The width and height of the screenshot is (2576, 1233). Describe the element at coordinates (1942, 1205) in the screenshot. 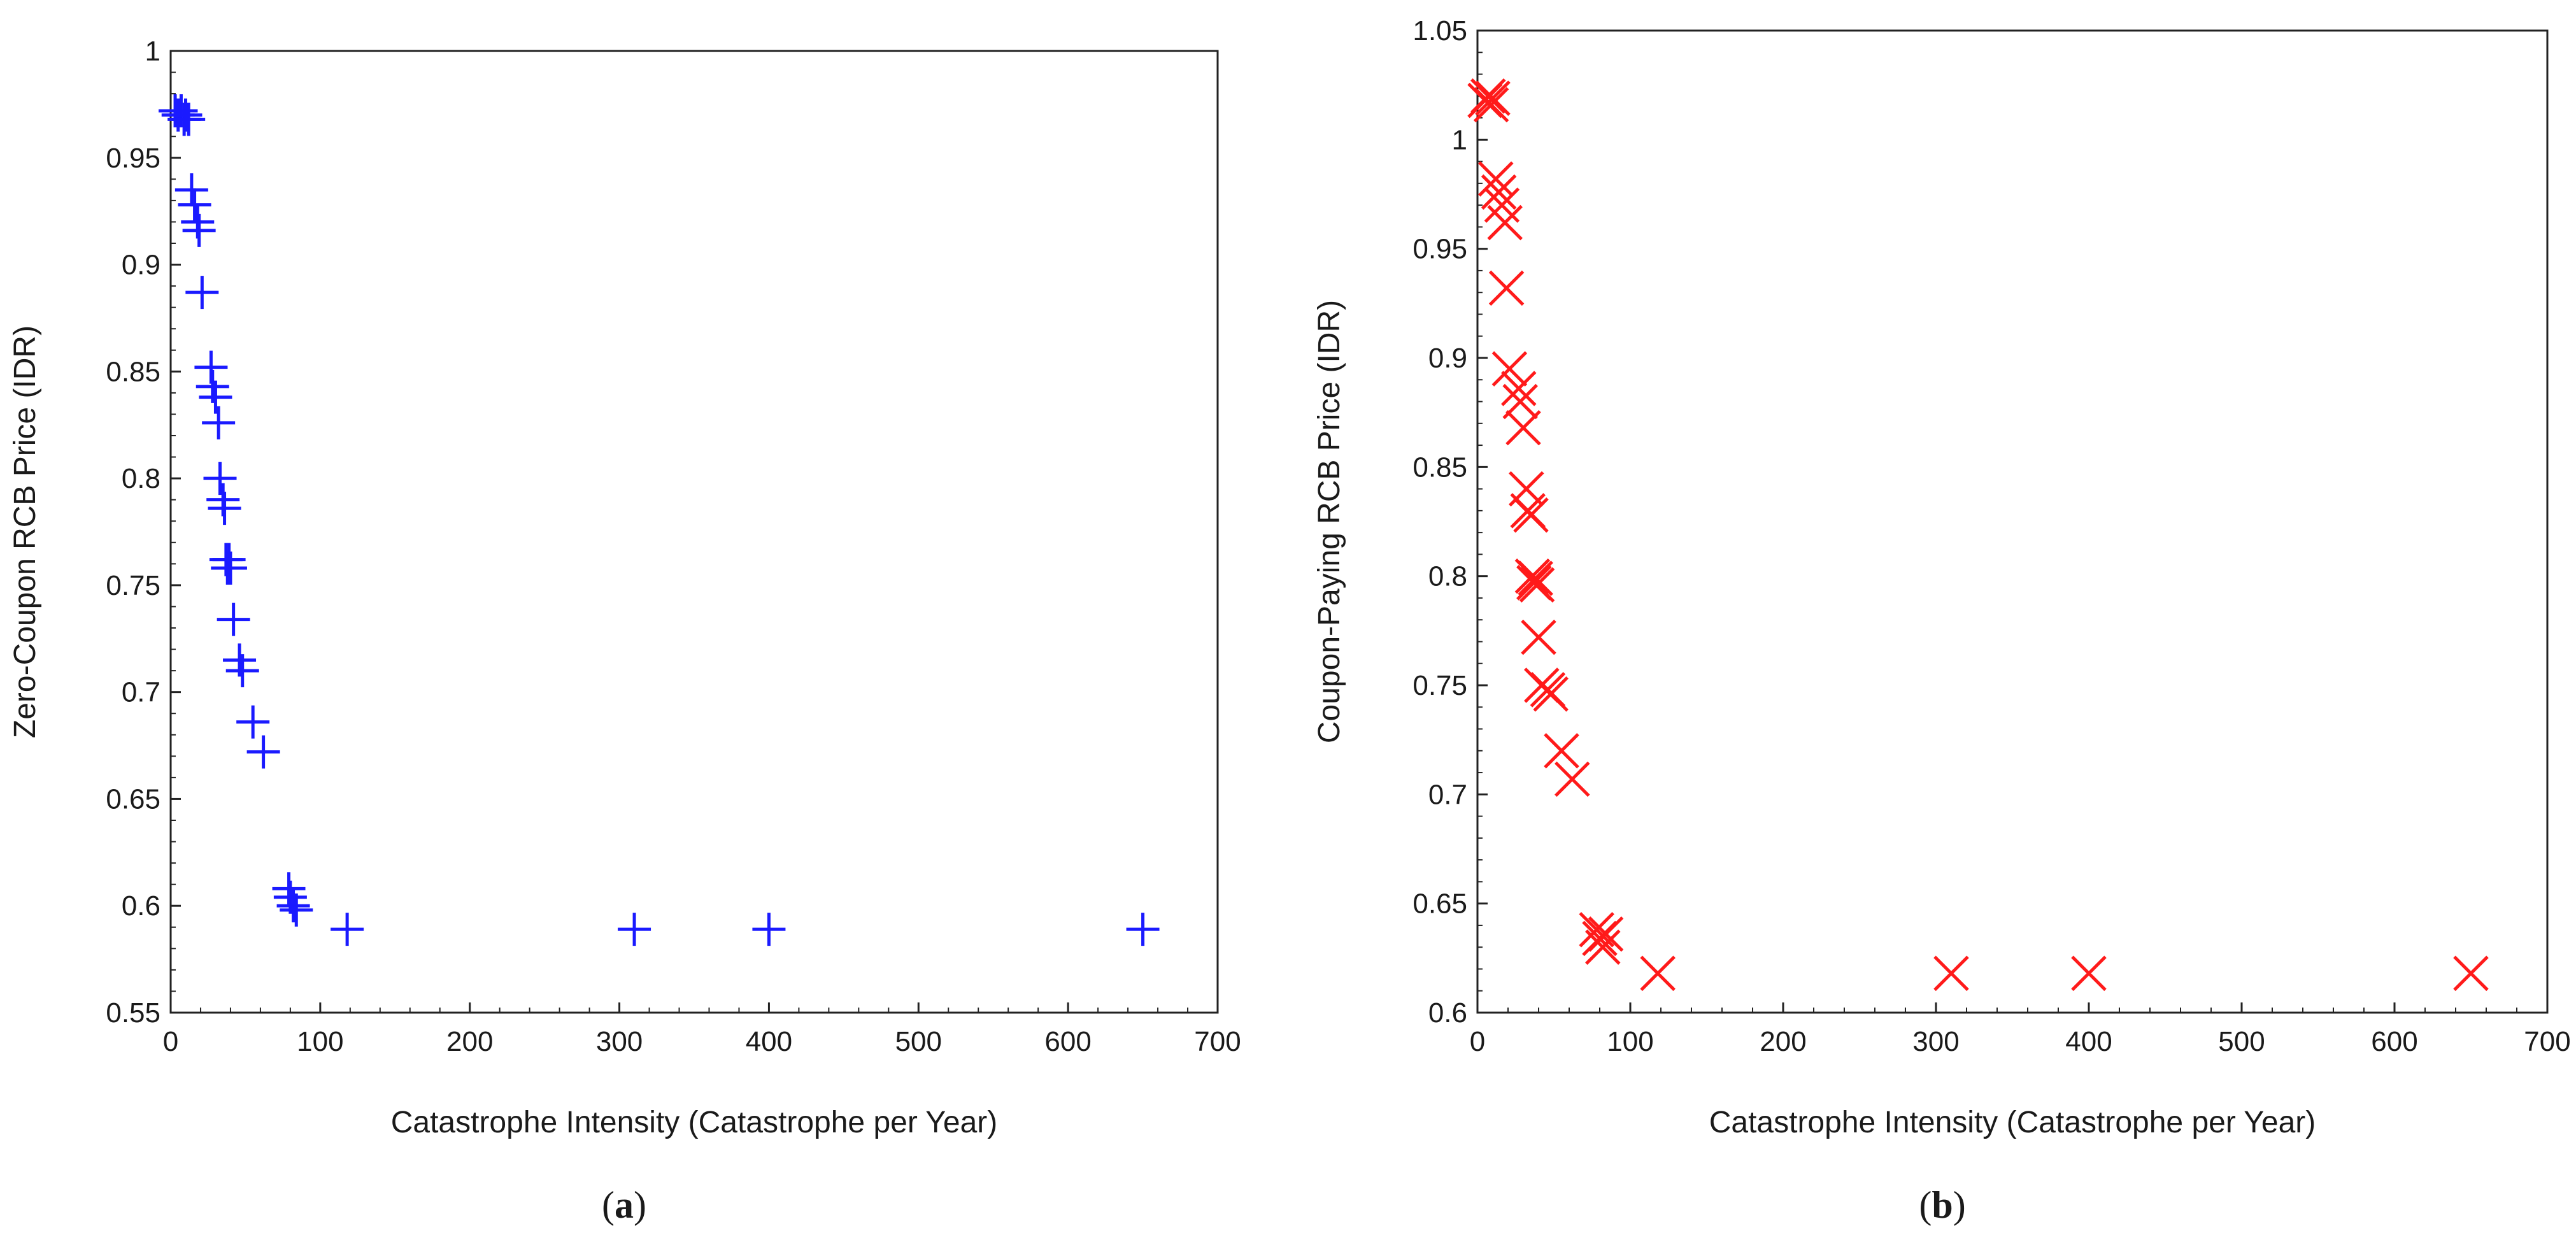

I see `caption-b: (b)` at that location.